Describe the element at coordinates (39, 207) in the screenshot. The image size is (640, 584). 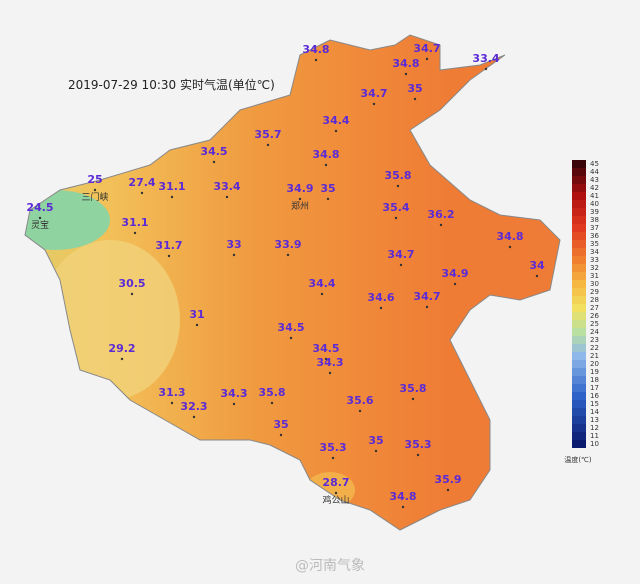
I see `temperature-label: 24.5` at that location.